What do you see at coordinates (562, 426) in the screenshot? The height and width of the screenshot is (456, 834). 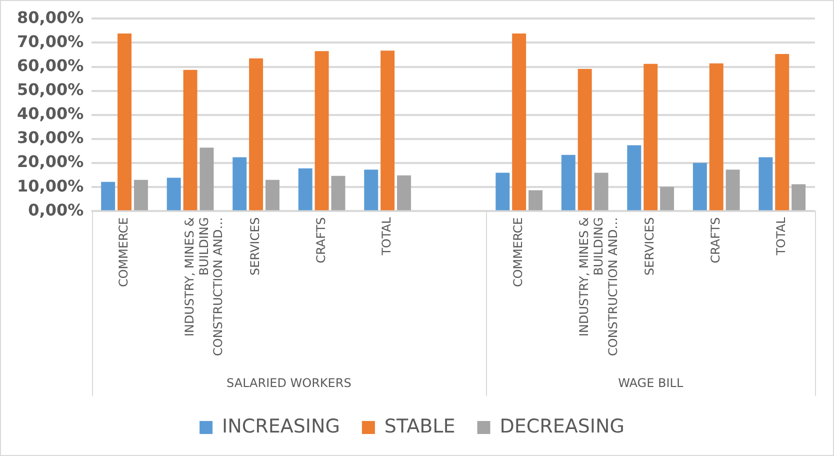 I see `legend-label: DECREASING` at bounding box center [562, 426].